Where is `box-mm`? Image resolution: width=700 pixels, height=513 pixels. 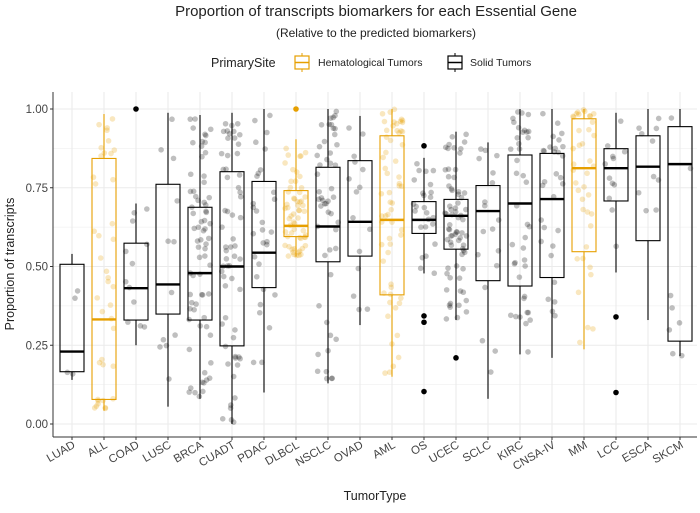
box-mm is located at coordinates (583, 228).